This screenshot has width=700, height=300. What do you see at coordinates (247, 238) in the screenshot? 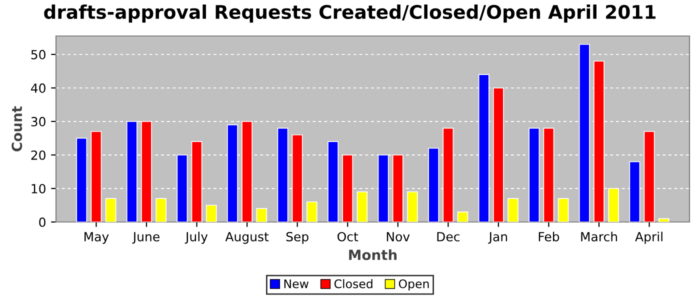
I see `x-tick-label: August` at bounding box center [247, 238].